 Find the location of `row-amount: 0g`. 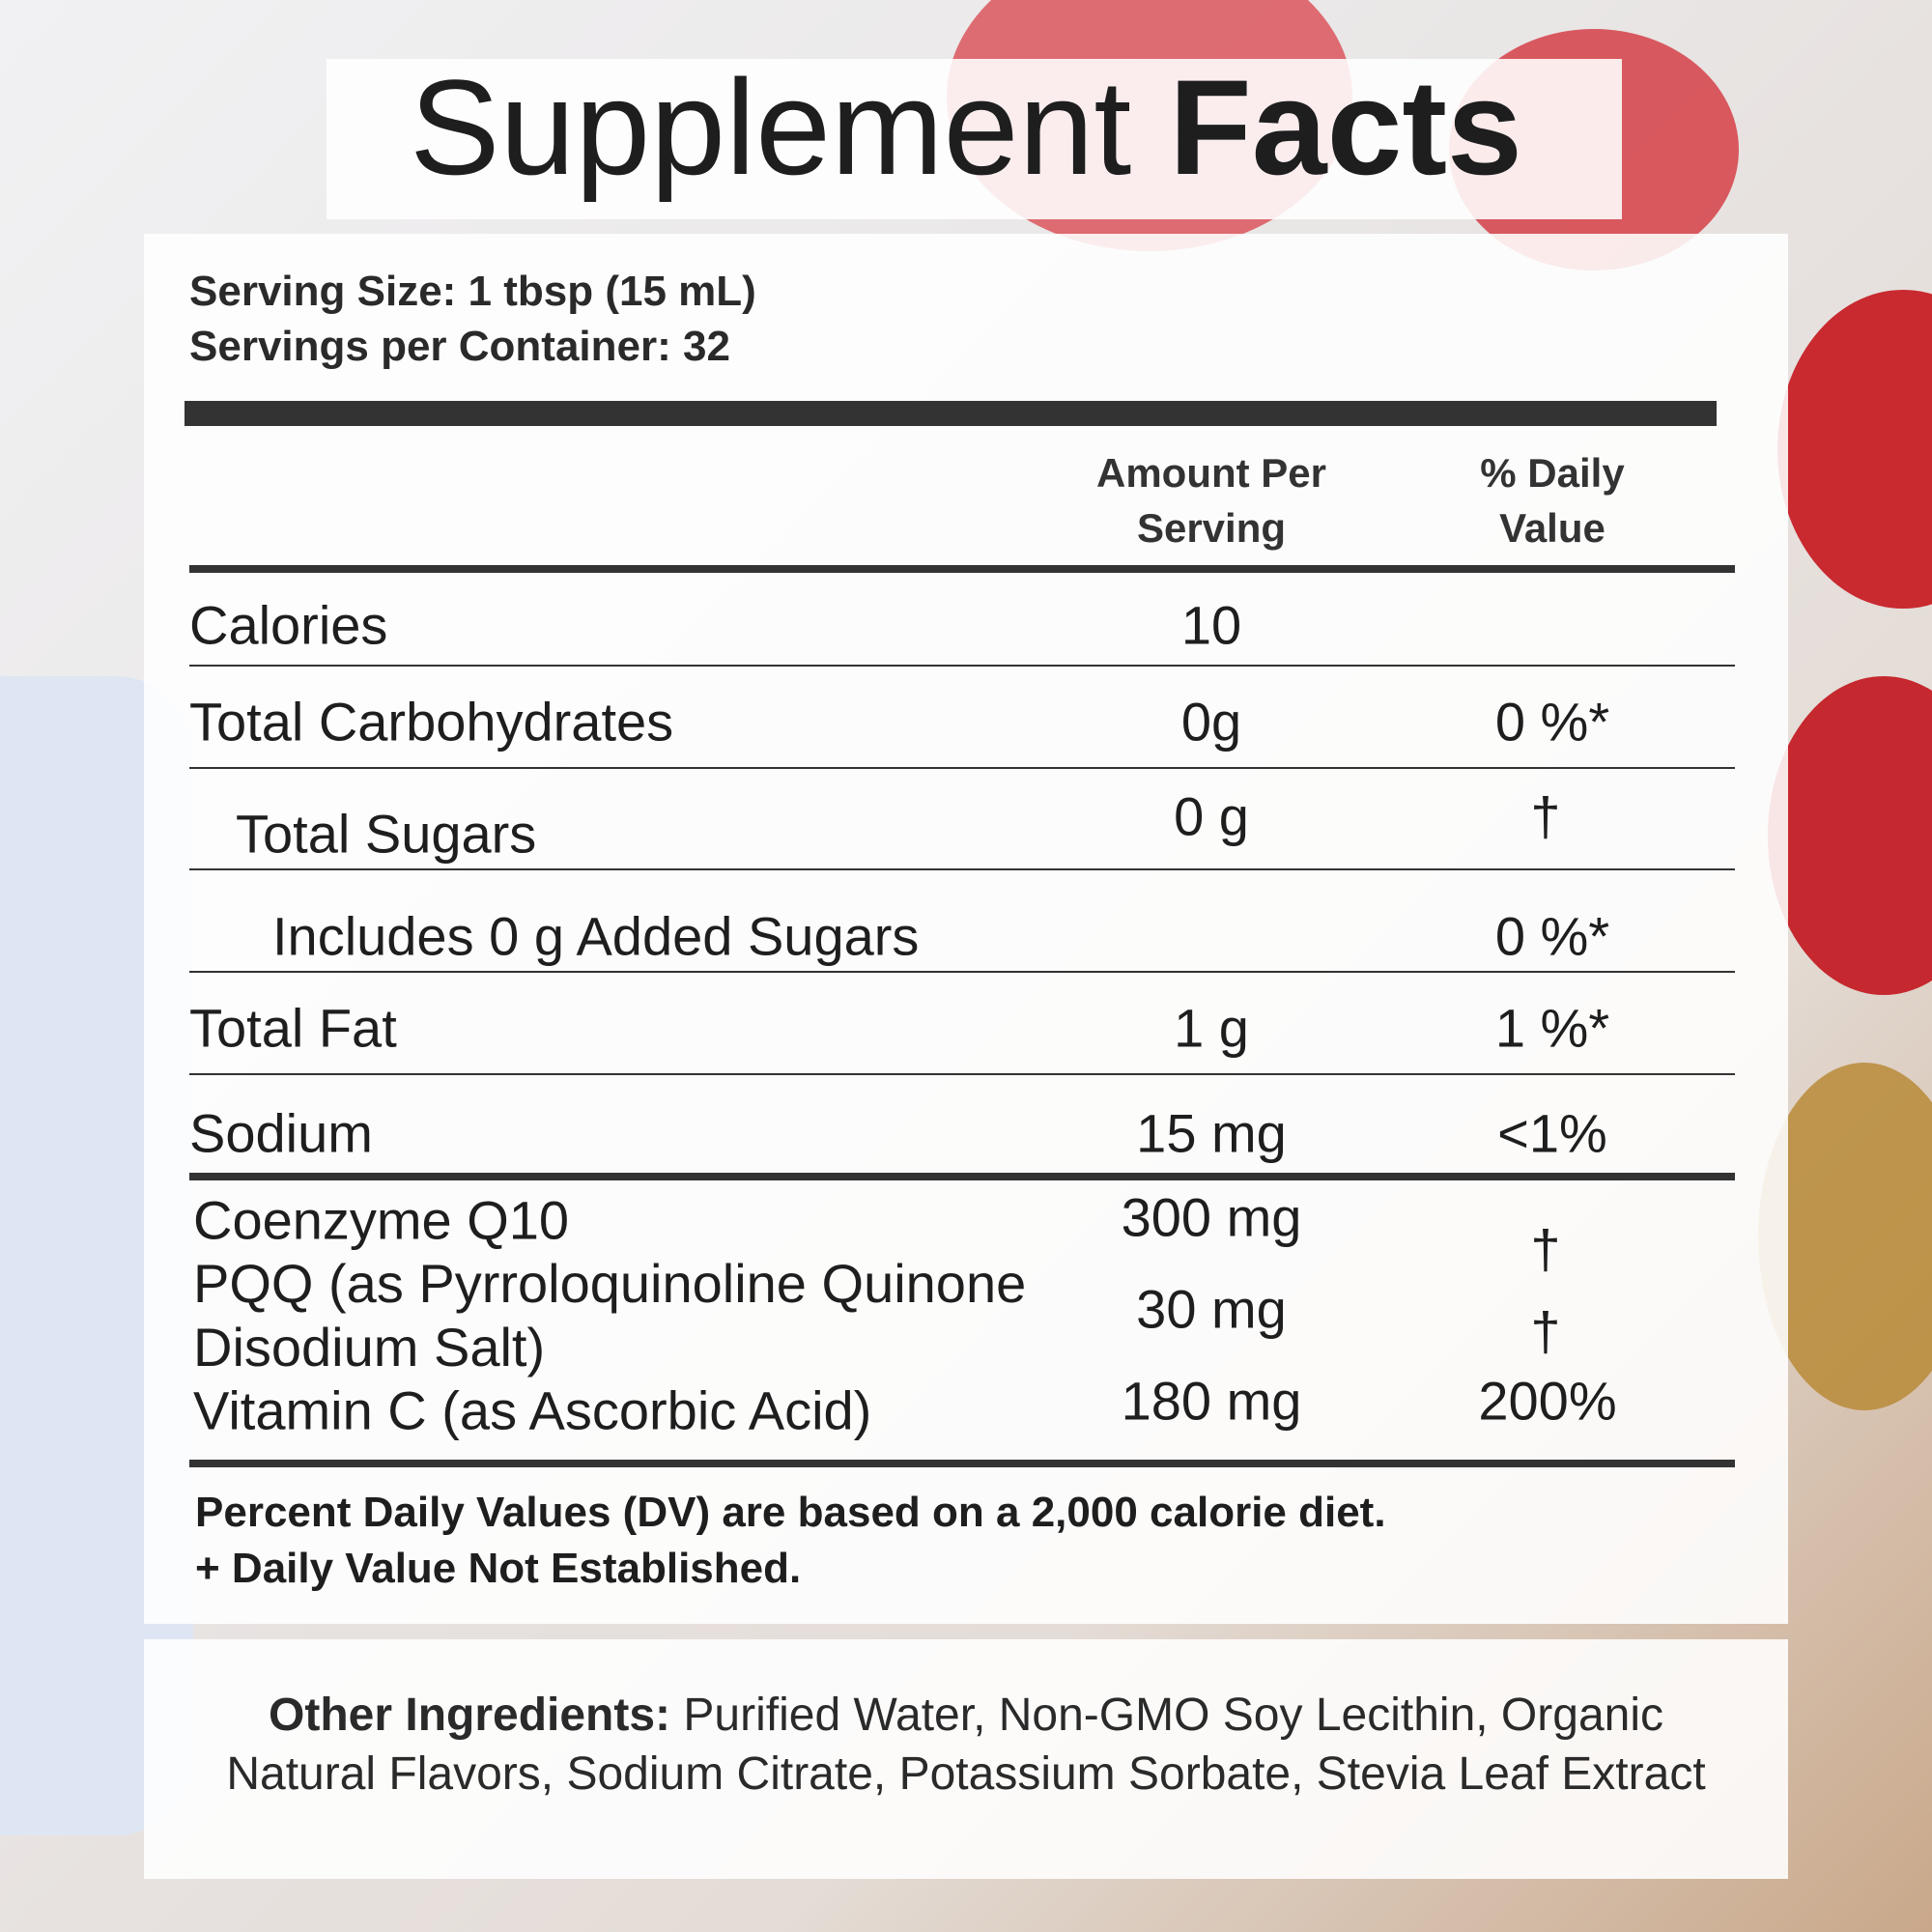

row-amount: 0g is located at coordinates (1211, 722).